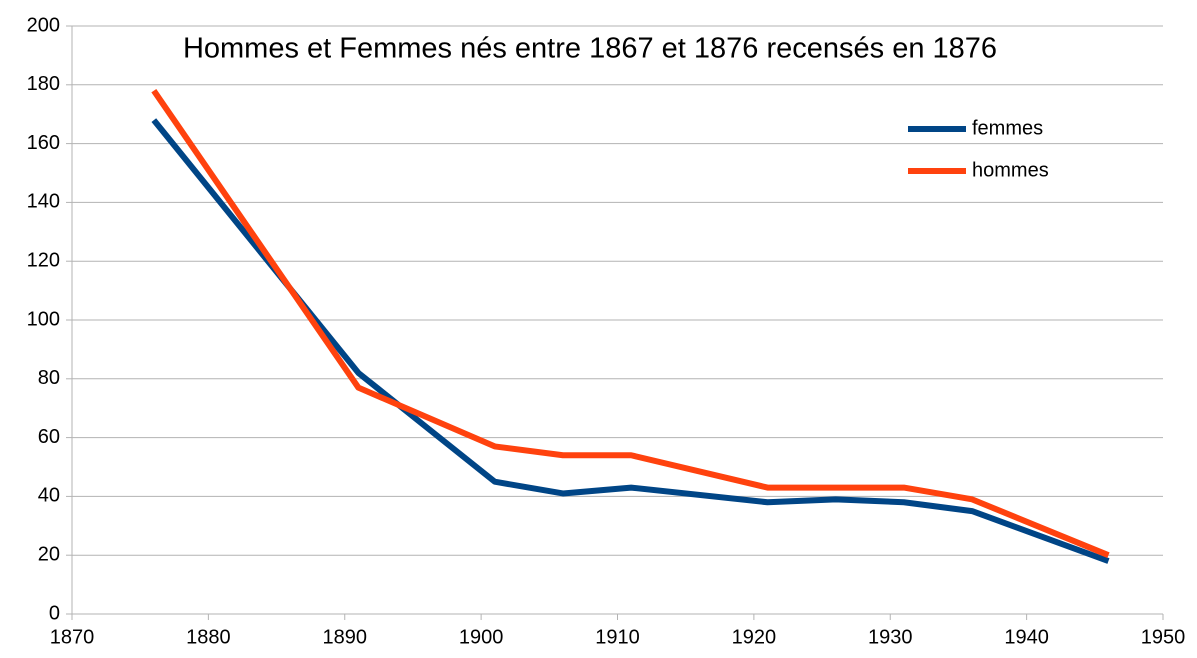  Describe the element at coordinates (43, 202) in the screenshot. I see `y-tick-label: 140` at that location.